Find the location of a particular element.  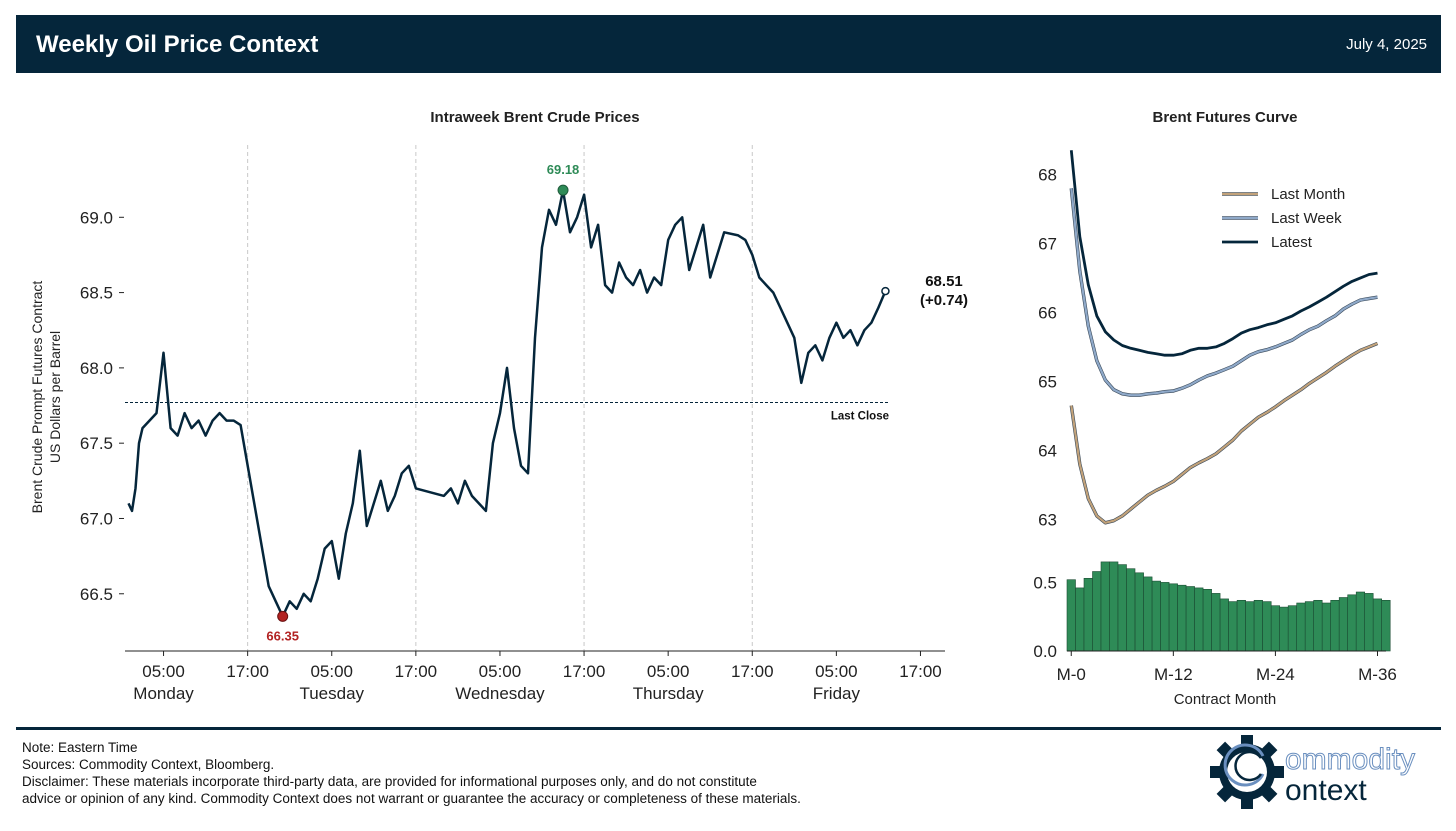

intraweek-xtick-time-5: 17:00 is located at coordinates (584, 671).